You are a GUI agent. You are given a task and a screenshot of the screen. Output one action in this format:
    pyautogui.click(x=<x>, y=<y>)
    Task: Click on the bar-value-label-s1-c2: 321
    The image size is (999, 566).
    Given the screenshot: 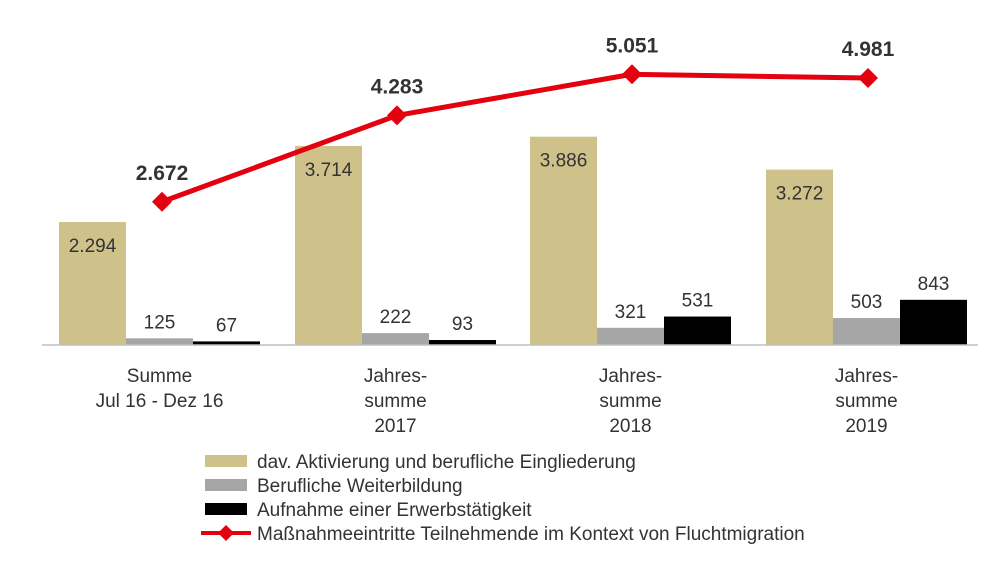 What is the action you would take?
    pyautogui.click(x=631, y=312)
    